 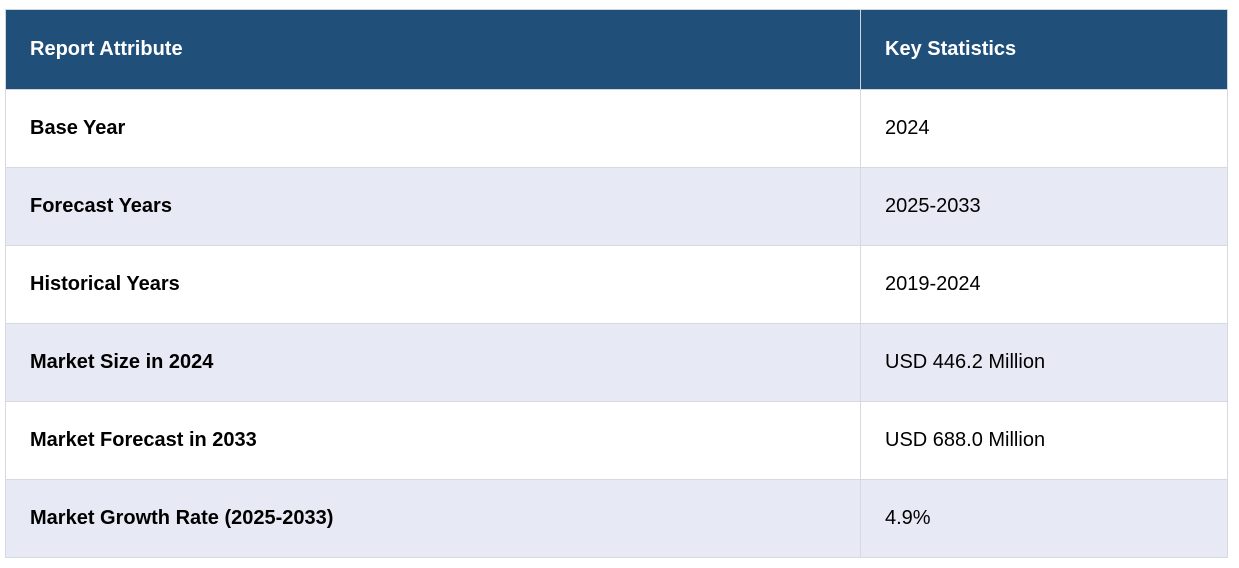 What do you see at coordinates (433, 49) in the screenshot?
I see `header-report-attribute: Report Attribute` at bounding box center [433, 49].